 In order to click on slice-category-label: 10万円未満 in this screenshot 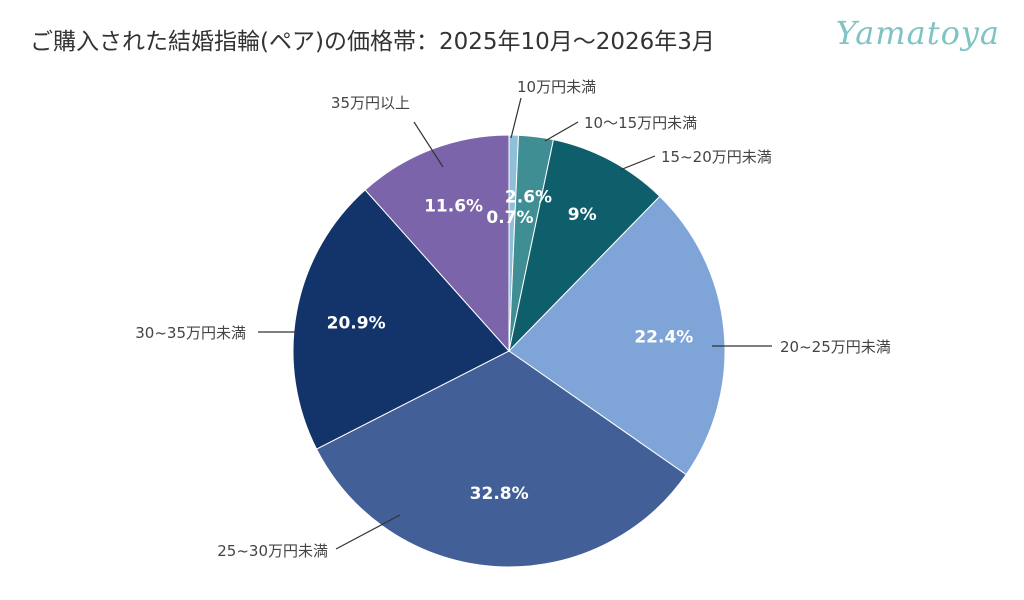, I will do `click(556, 87)`.